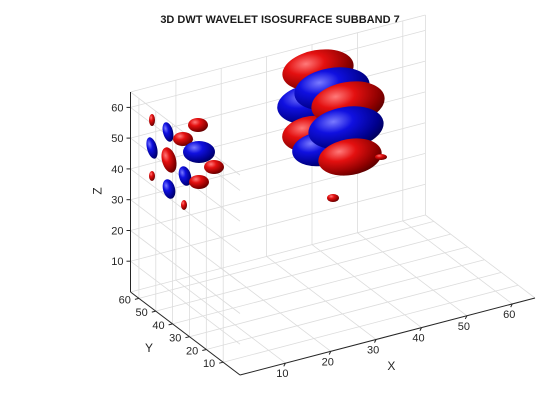  I want to click on z-tick-label: 50, so click(117, 139).